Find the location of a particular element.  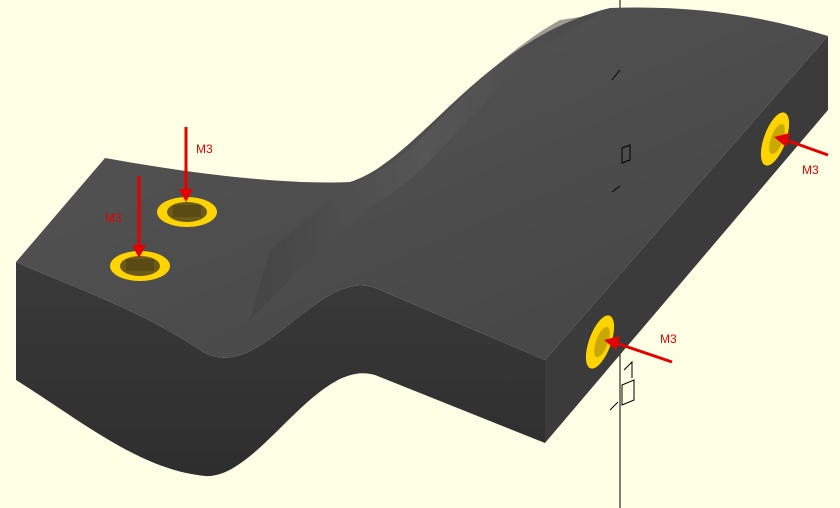

label-m3-top-1: M3 is located at coordinates (204, 149).